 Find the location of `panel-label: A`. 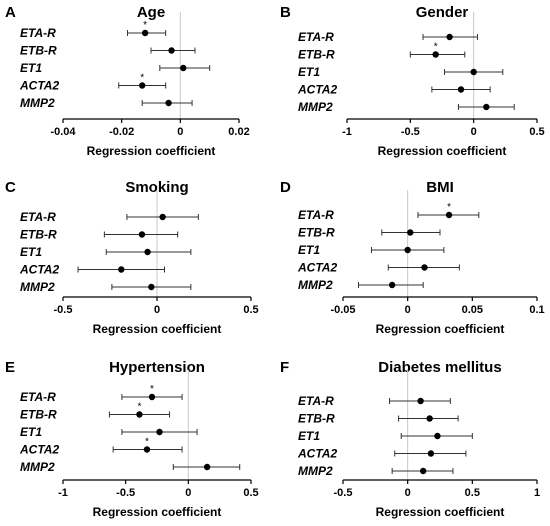

panel-label: A is located at coordinates (10, 12).